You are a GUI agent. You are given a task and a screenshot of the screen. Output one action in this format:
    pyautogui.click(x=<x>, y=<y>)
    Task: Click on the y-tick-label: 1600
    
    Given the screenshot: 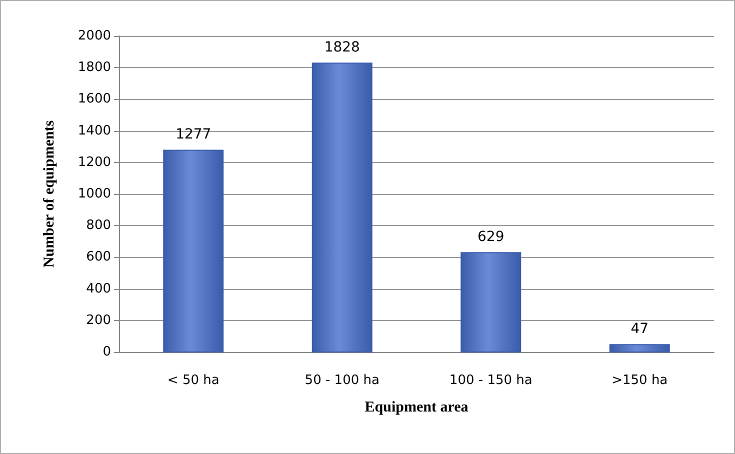 What is the action you would take?
    pyautogui.click(x=94, y=99)
    